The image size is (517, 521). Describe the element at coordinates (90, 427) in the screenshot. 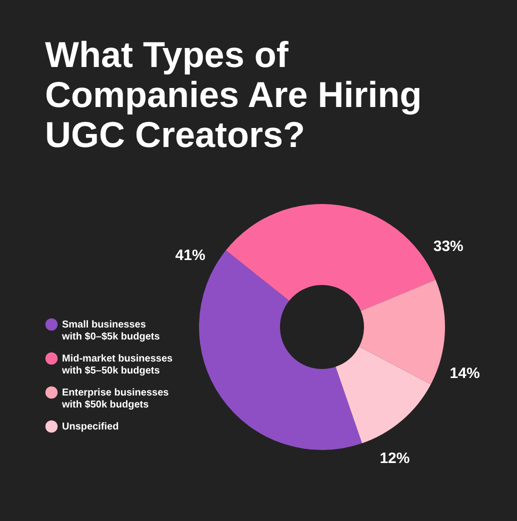

I see `legend-label: Unspecified` at that location.